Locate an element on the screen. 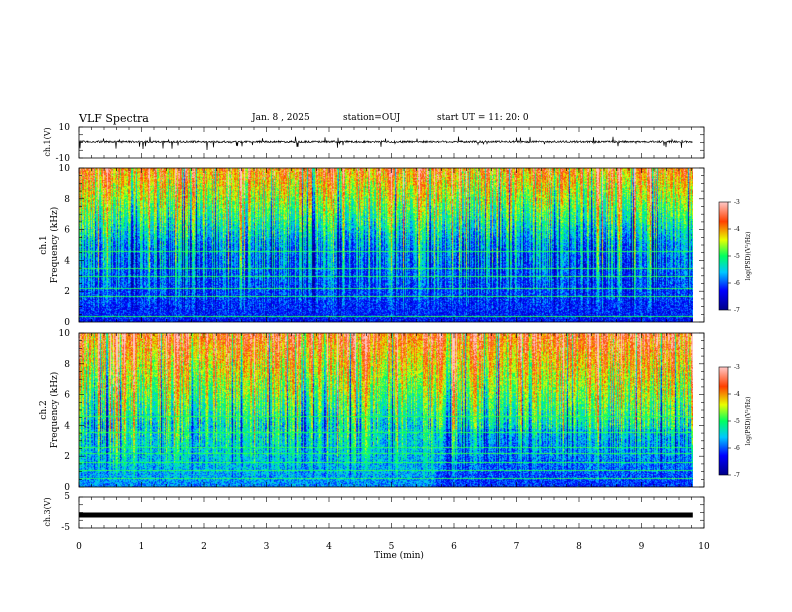 This screenshot has width=792, height=612. start-time-label: start UT = 11: 20: 0 is located at coordinates (483, 118).